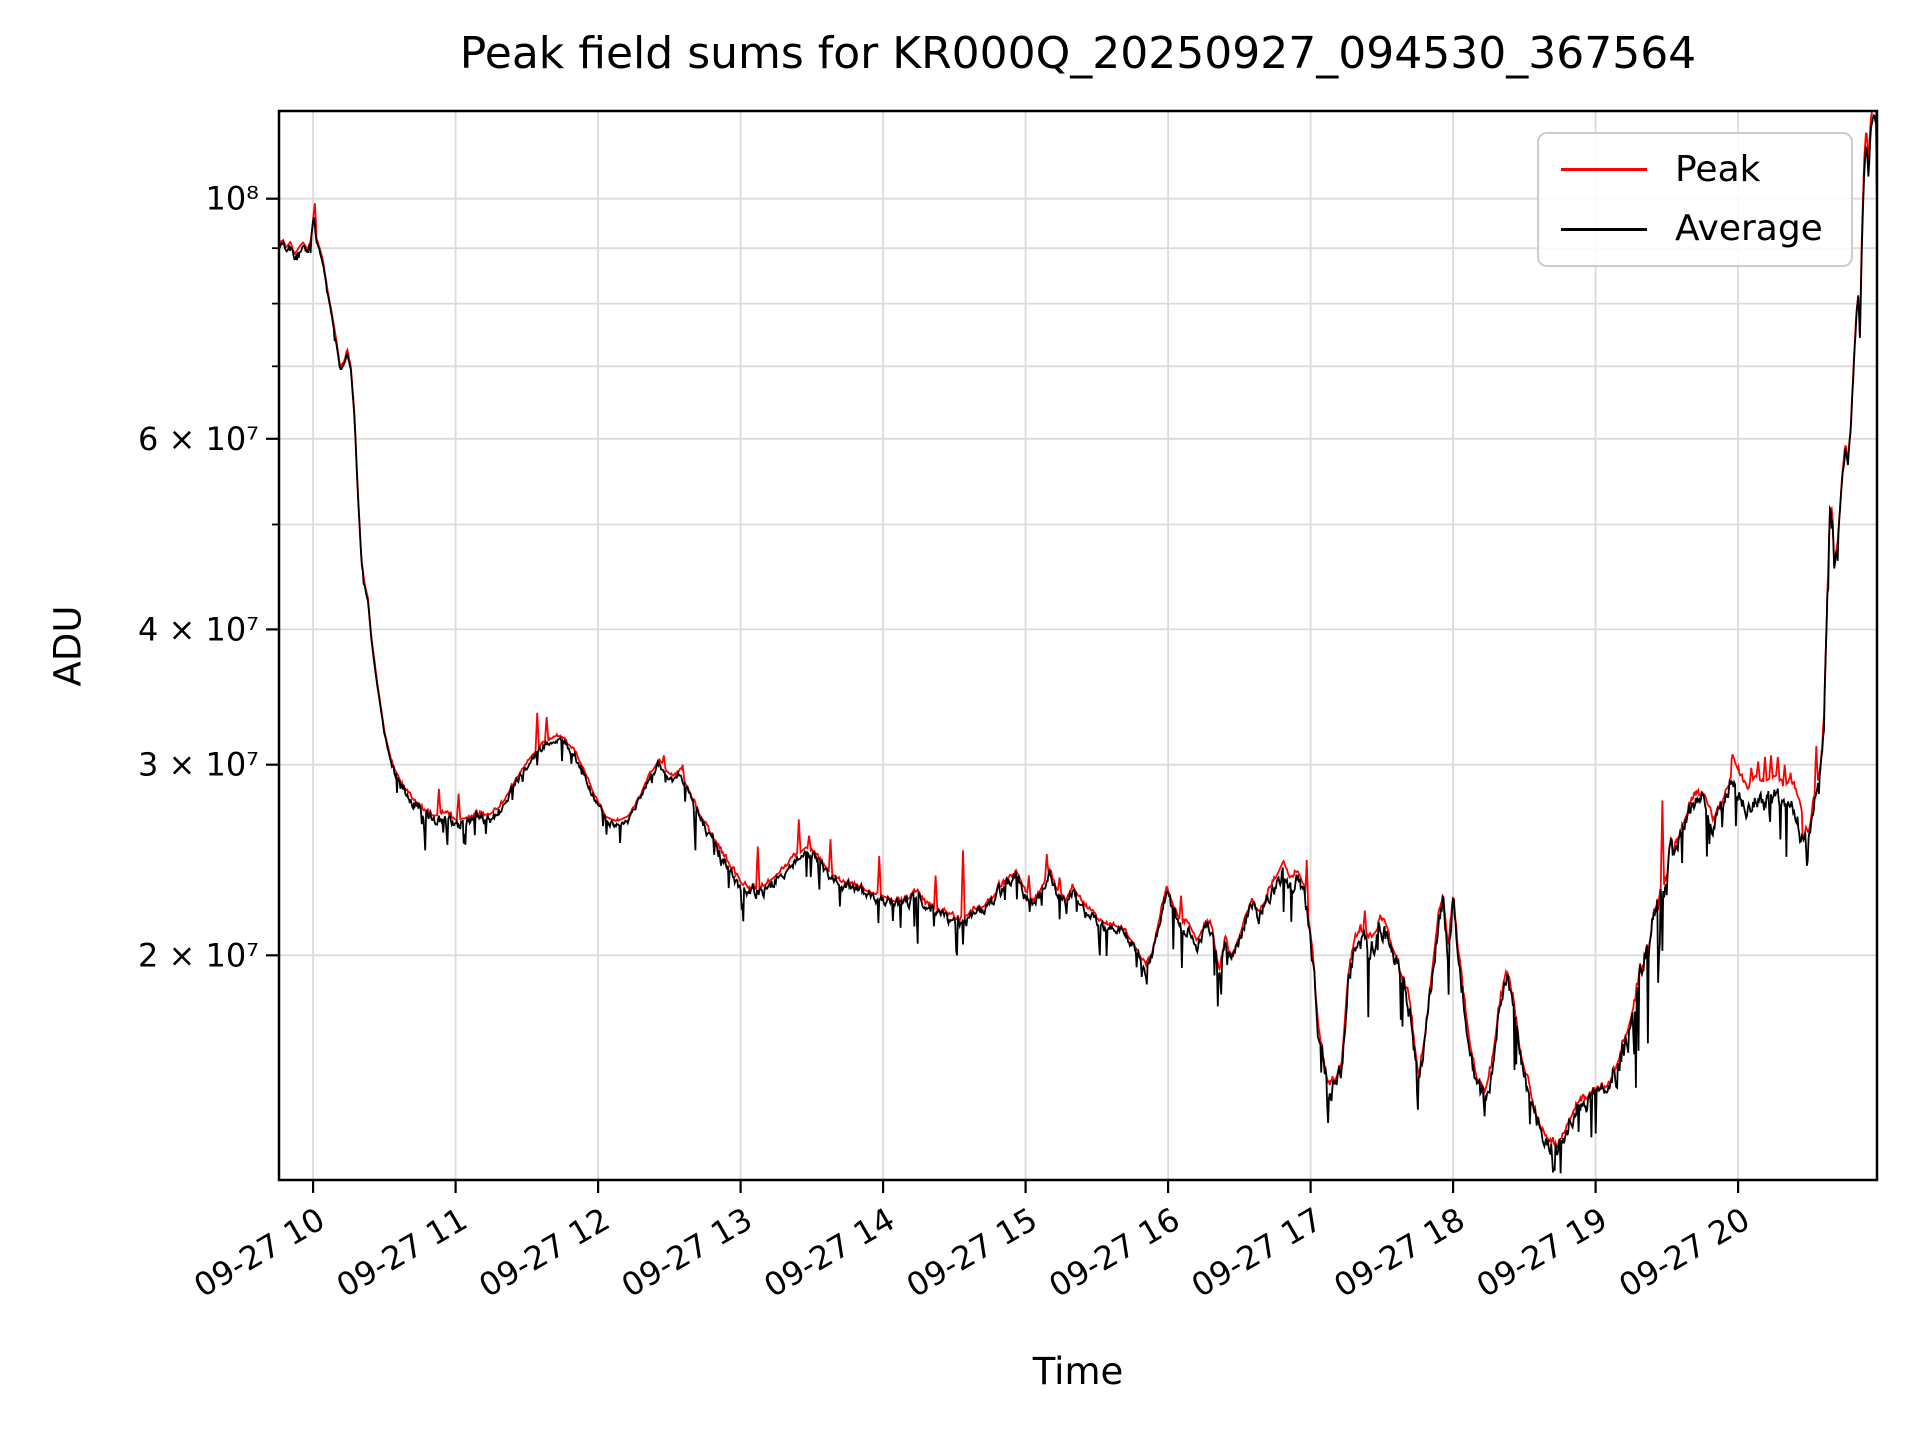  Describe the element at coordinates (1604, 229) in the screenshot. I see `average-line-swatch` at that location.